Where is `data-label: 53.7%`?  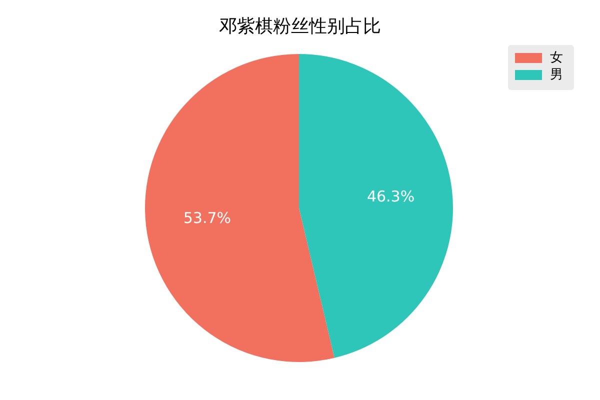 data-label: 53.7% is located at coordinates (207, 217).